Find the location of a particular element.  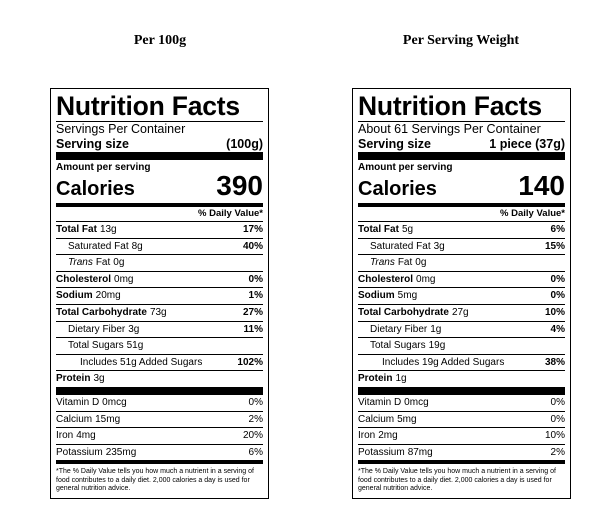

nutrient-amount: 8g is located at coordinates (137, 246).